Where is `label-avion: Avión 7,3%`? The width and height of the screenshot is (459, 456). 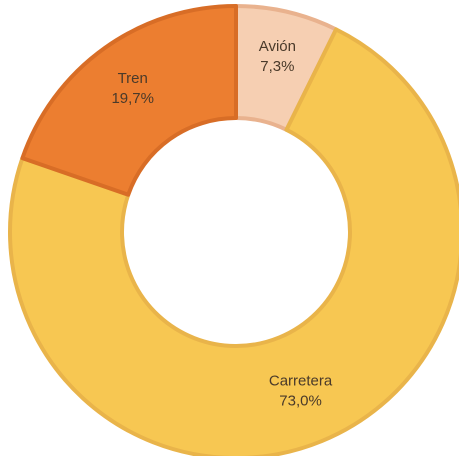
label-avion: Avión 7,3% is located at coordinates (277, 56).